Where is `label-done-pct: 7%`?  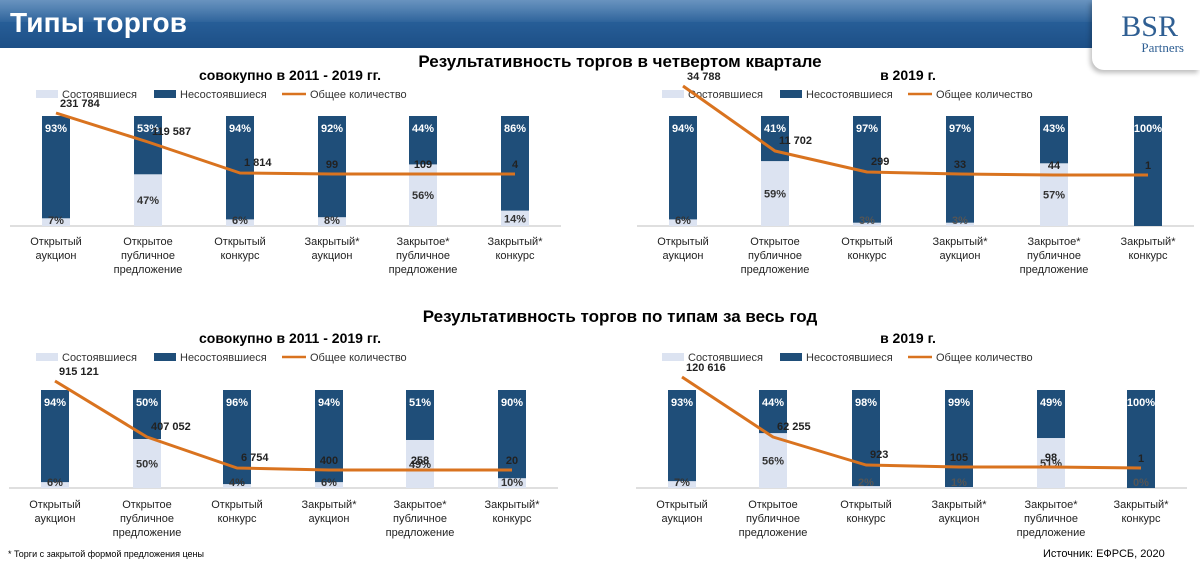
label-done-pct: 7% is located at coordinates (682, 483).